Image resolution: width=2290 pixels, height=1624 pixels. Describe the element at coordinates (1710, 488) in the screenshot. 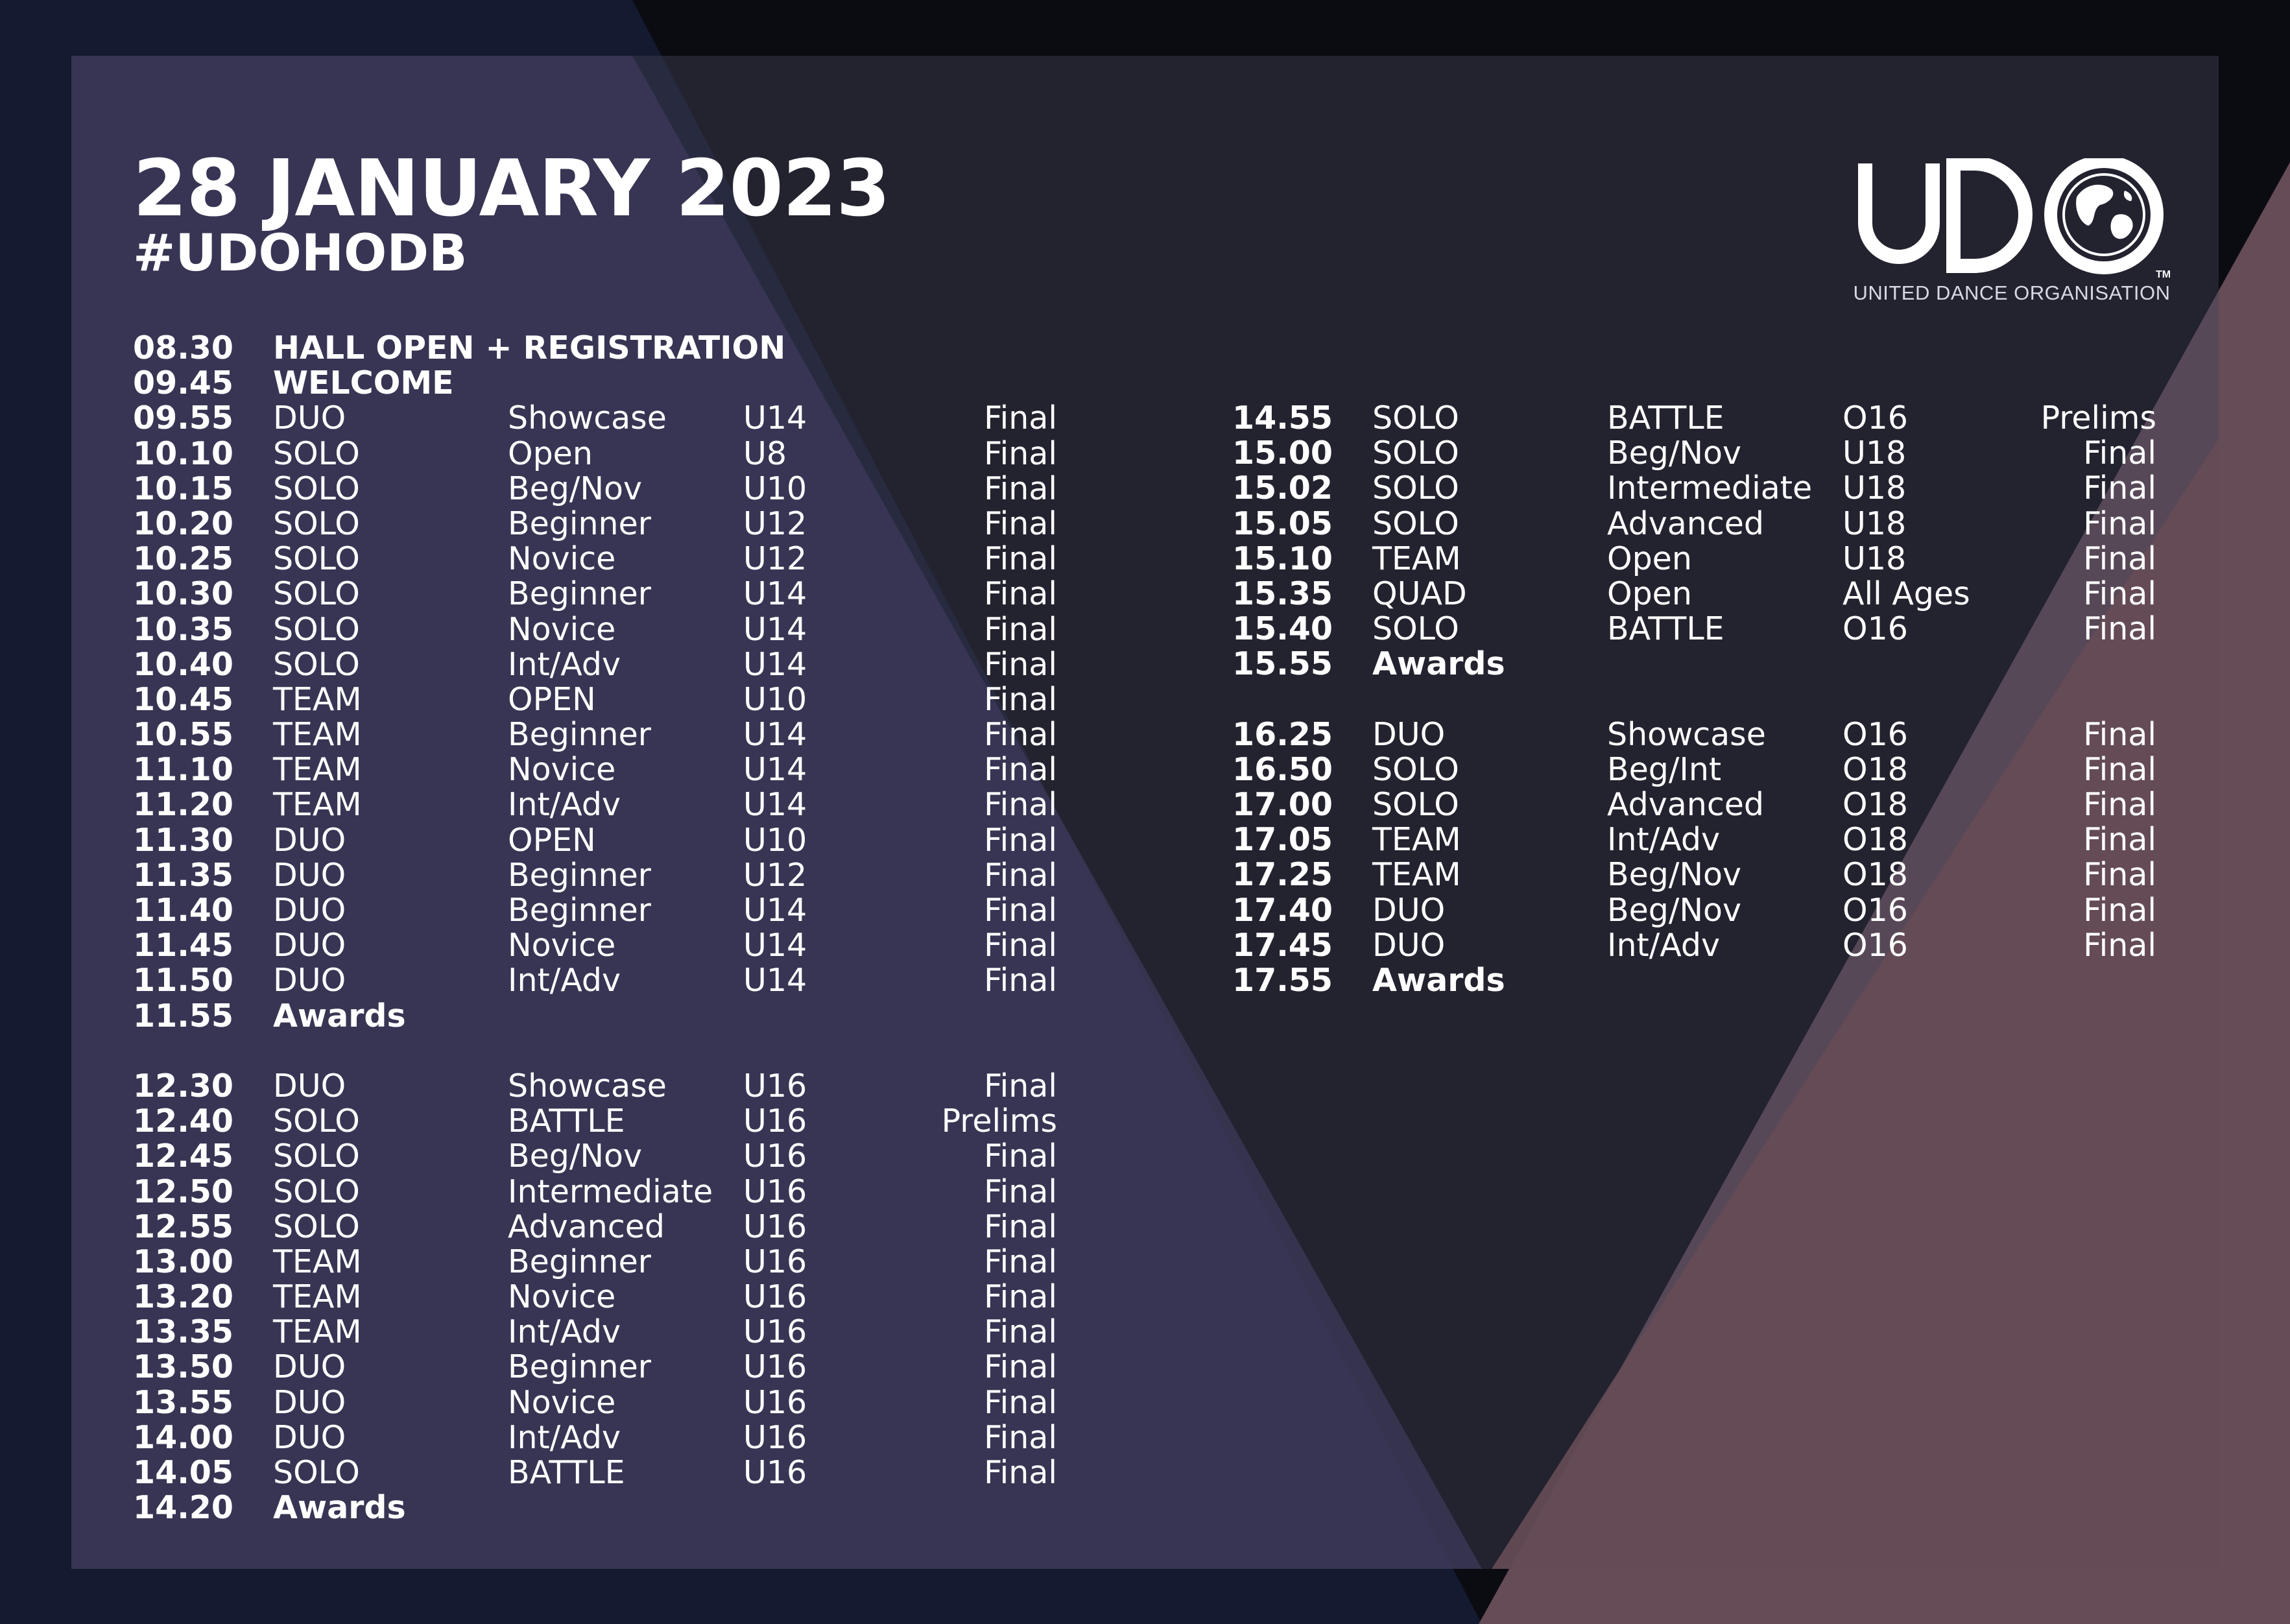

I see `event-level: Intermediate` at that location.